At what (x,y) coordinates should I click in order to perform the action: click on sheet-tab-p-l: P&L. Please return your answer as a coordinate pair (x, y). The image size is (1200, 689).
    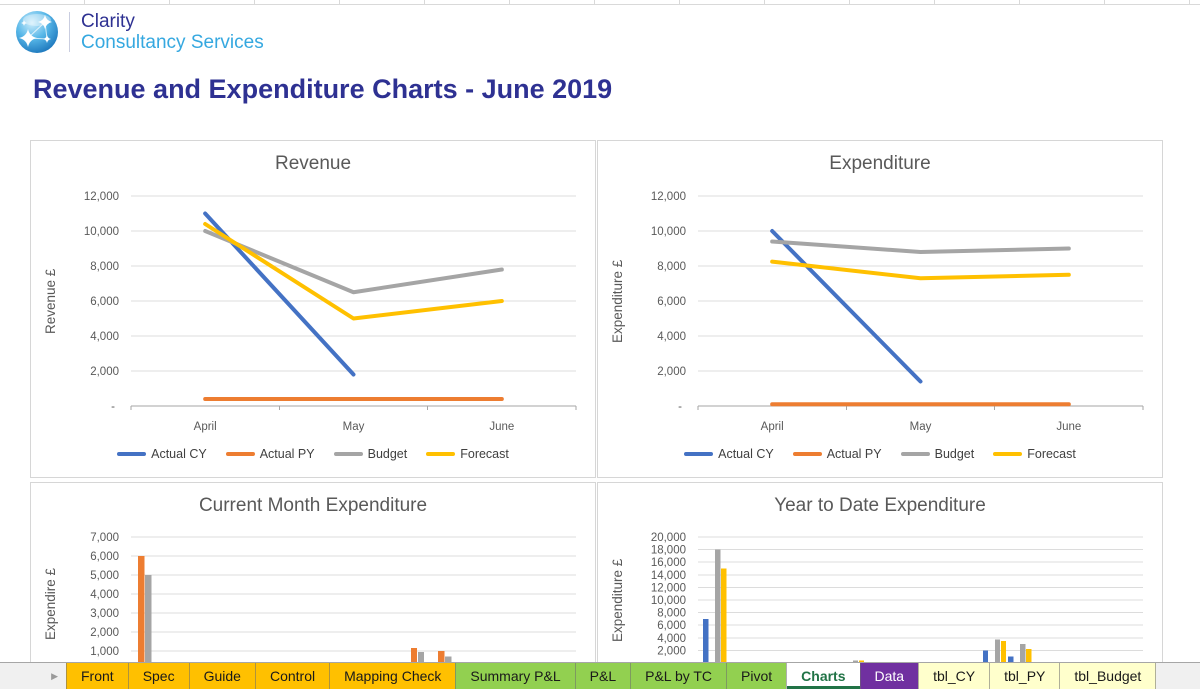
    Looking at the image, I should click on (602, 676).